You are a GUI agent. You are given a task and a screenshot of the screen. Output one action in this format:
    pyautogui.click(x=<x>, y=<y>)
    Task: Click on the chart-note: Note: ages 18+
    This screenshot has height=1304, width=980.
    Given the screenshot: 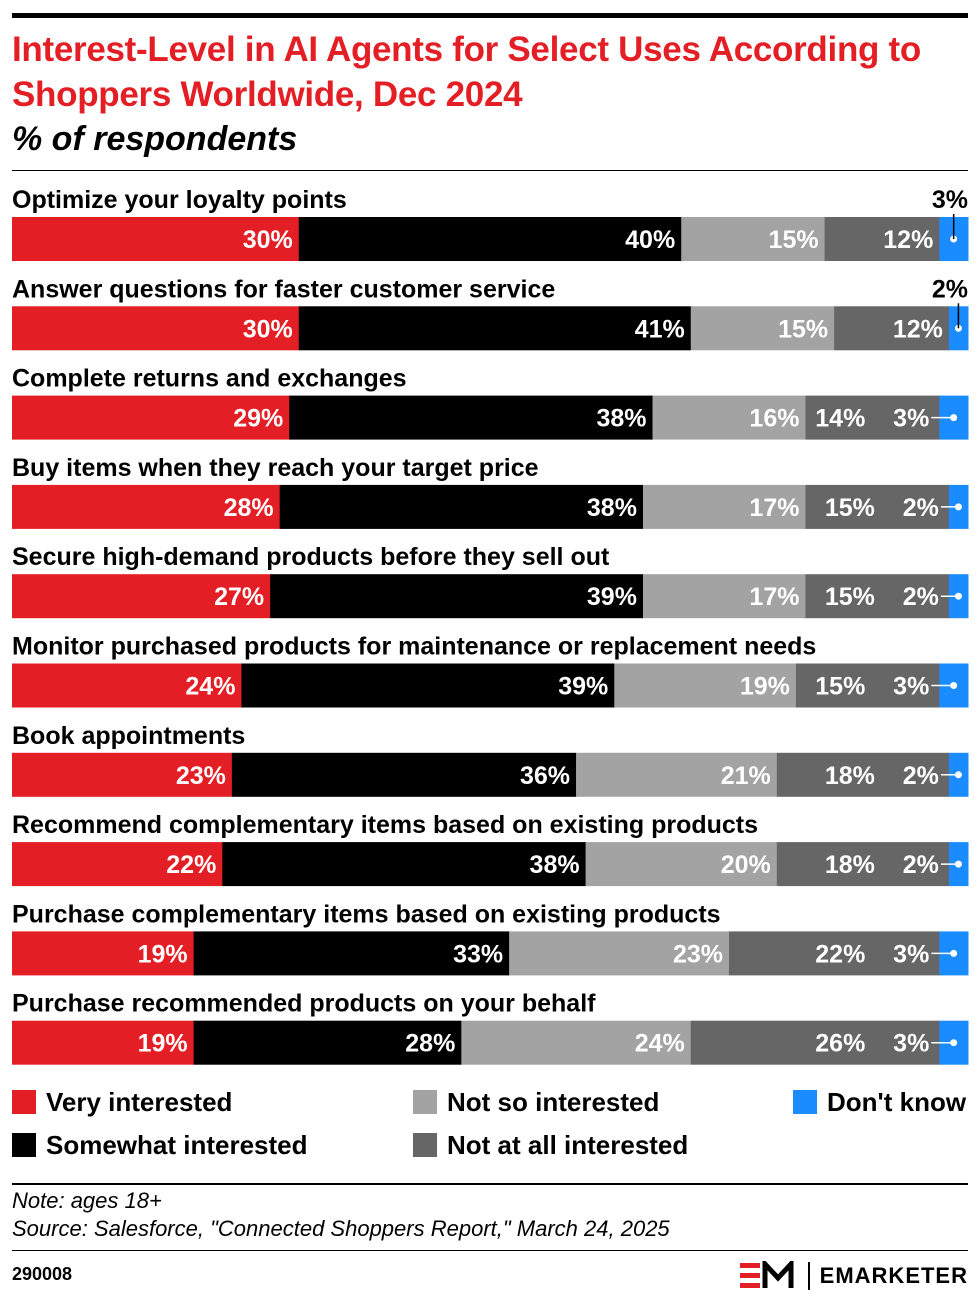 What is the action you would take?
    pyautogui.click(x=87, y=1200)
    